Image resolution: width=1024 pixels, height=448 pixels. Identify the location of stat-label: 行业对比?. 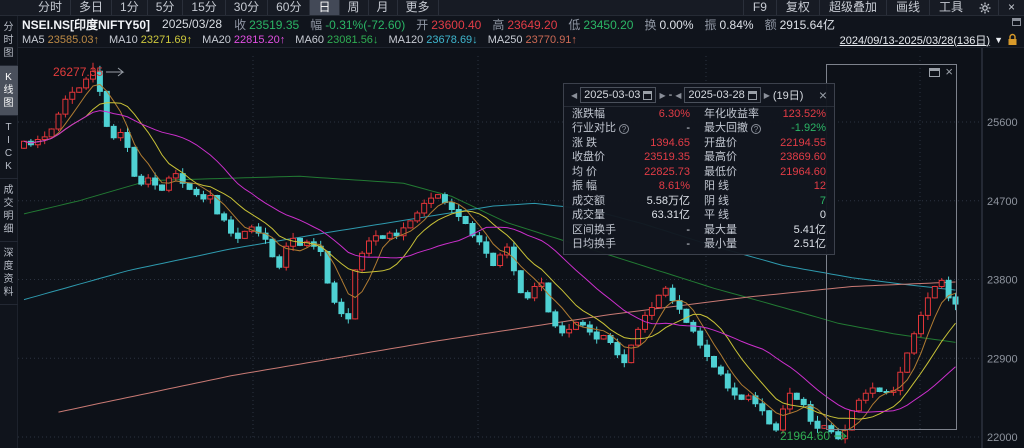
(603, 128).